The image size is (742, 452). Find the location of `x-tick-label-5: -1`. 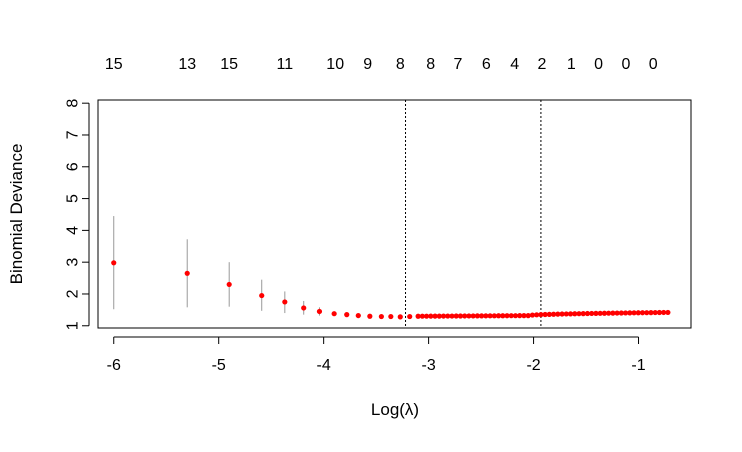

x-tick-label-5: -1 is located at coordinates (638, 365).